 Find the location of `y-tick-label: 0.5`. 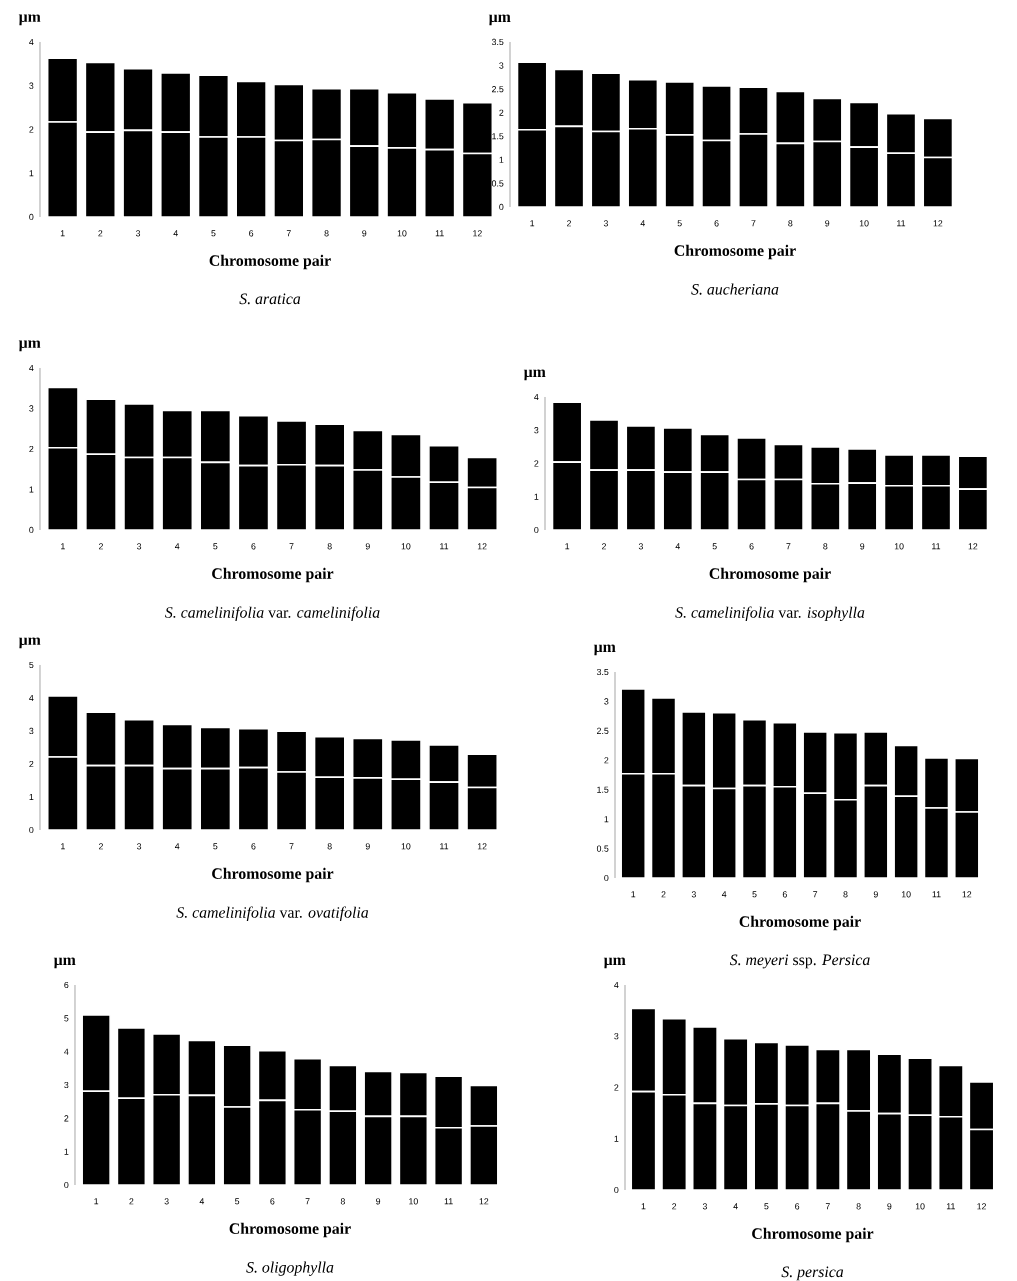

y-tick-label: 0.5 is located at coordinates (602, 848).